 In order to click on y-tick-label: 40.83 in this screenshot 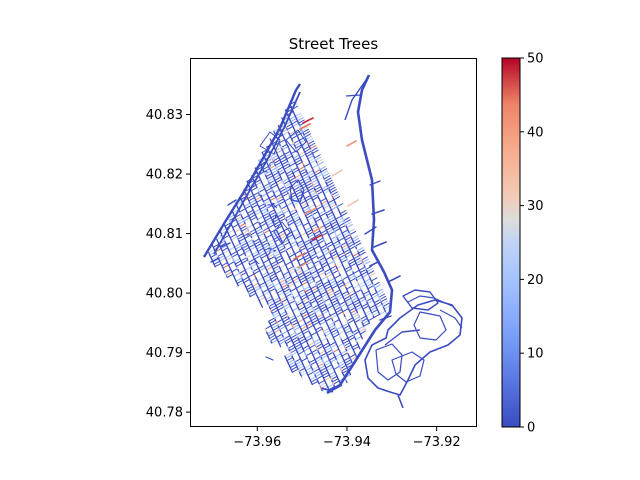, I will do `click(164, 115)`.